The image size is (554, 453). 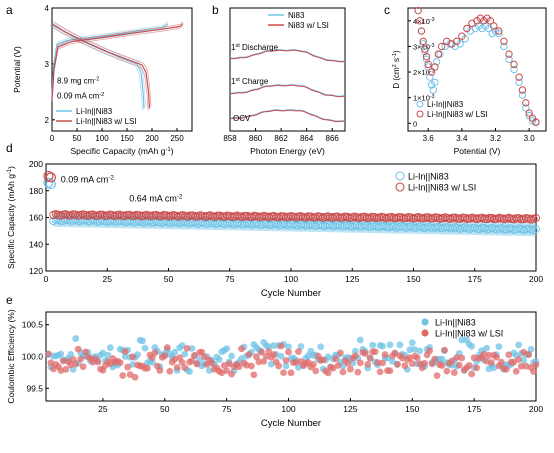 I want to click on legend-marker-c, so click(x=420, y=114).